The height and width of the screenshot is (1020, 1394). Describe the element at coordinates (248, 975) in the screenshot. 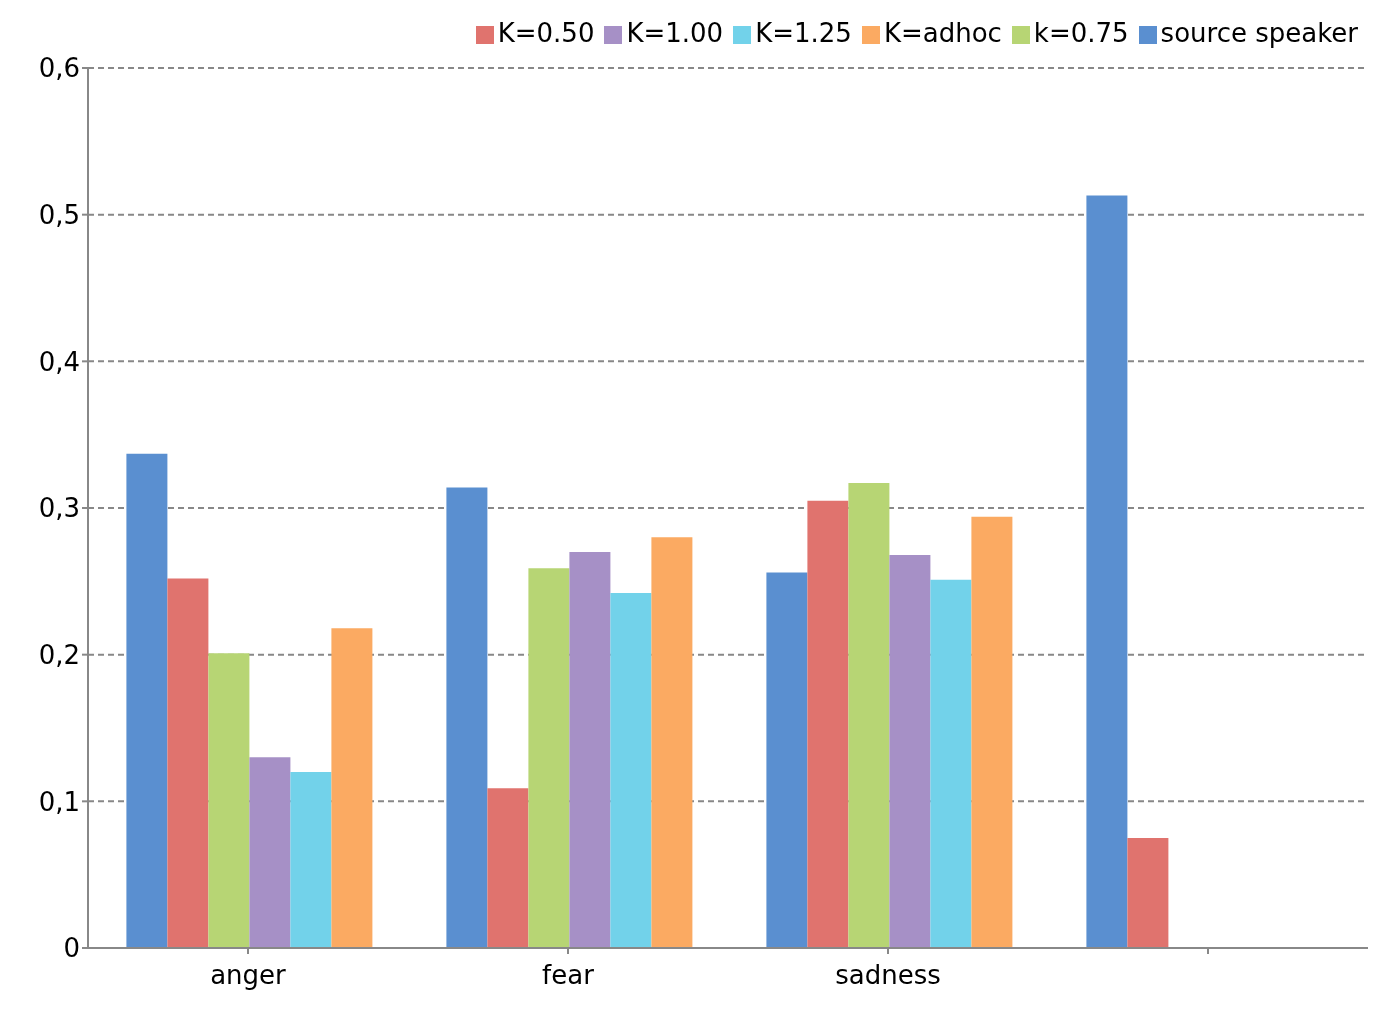

I see `x-tick-label: anger` at that location.